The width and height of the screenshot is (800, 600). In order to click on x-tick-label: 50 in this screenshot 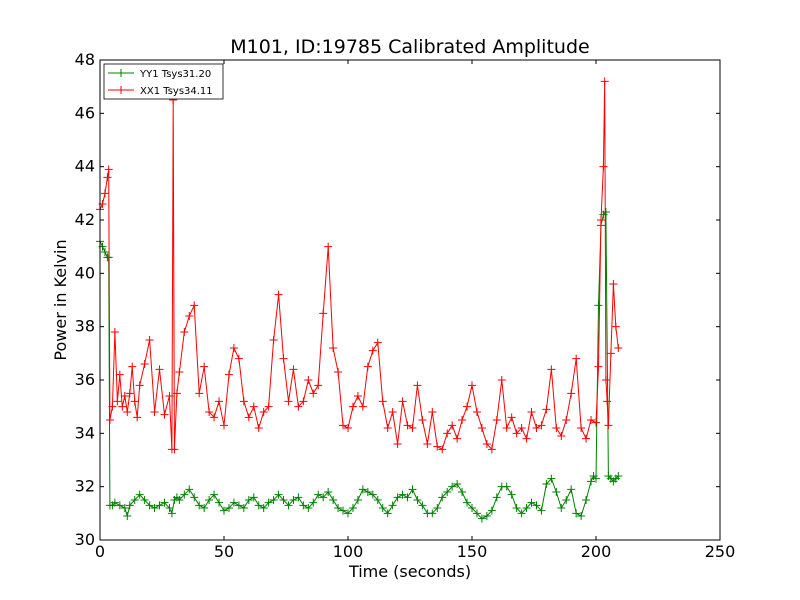, I will do `click(224, 551)`.